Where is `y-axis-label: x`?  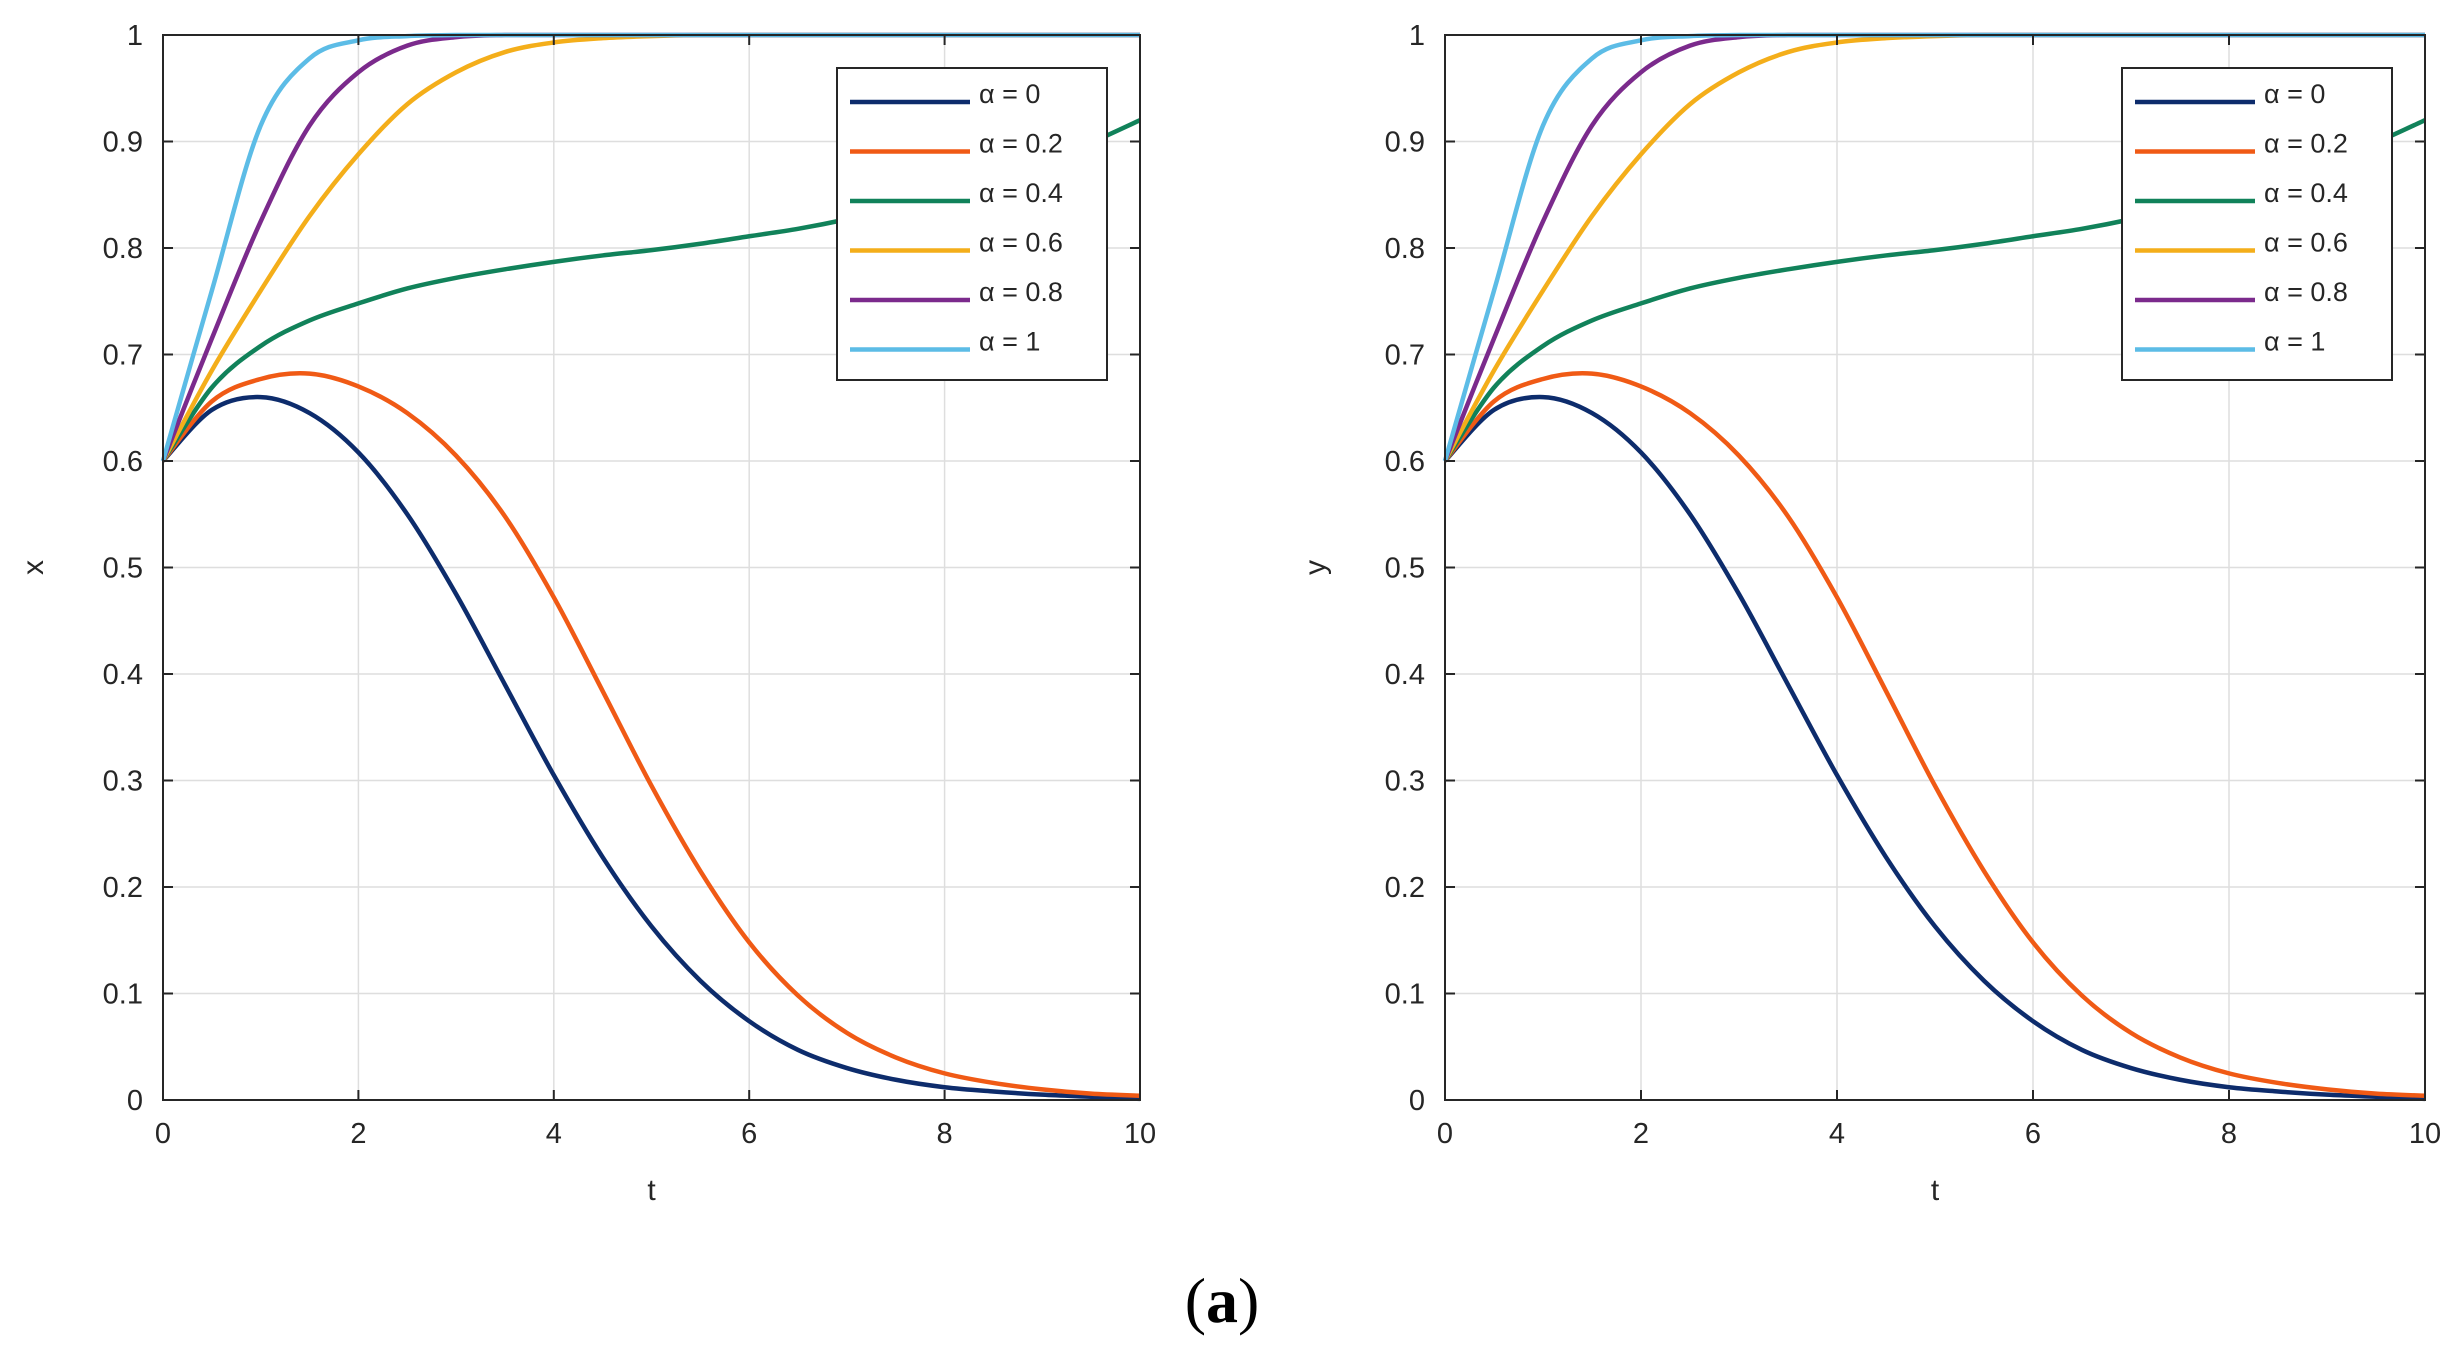 y-axis-label: x is located at coordinates (33, 567).